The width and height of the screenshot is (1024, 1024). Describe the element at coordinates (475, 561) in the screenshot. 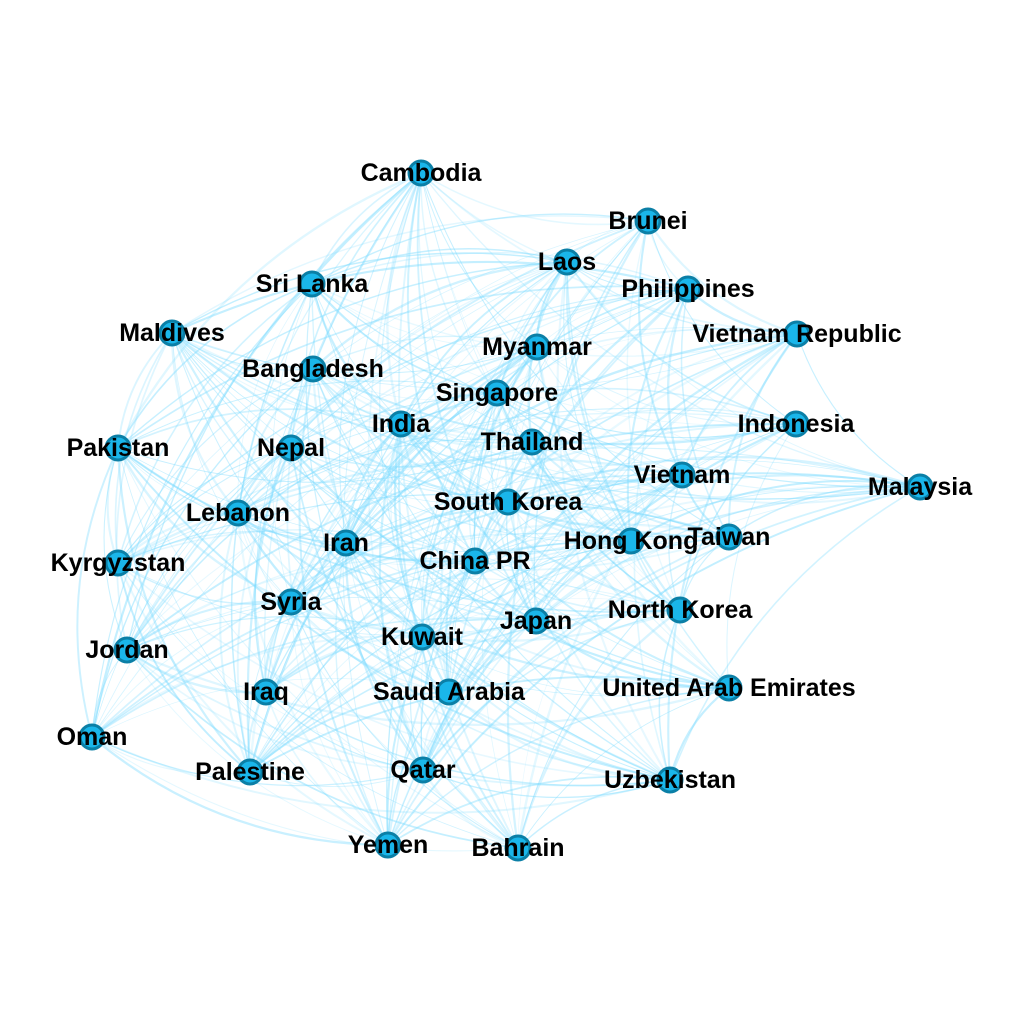

I see `node-china-pr` at that location.